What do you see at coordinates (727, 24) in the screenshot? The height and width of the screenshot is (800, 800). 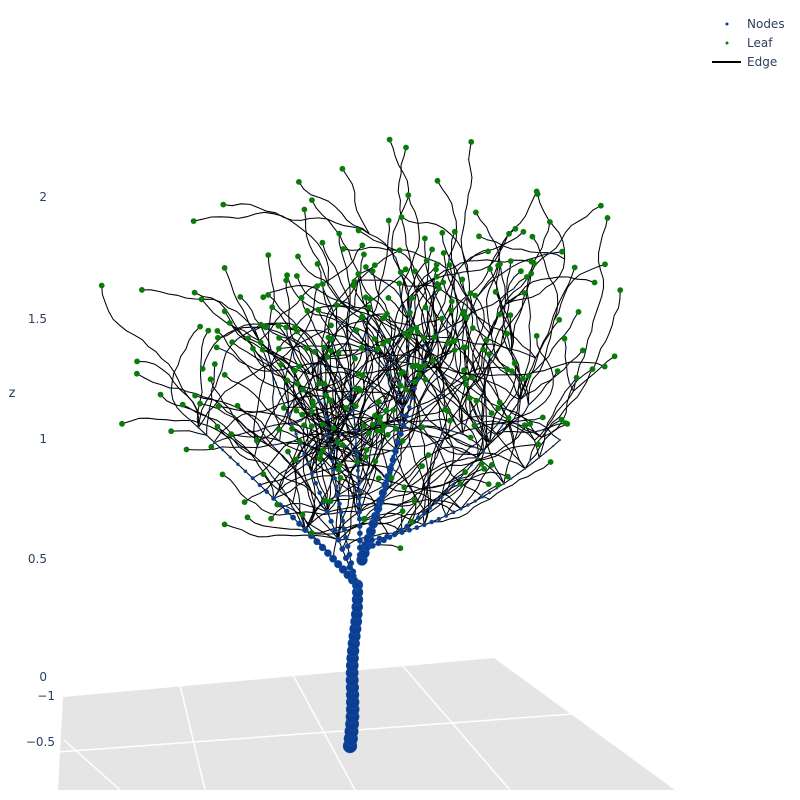 I see `legend-nodes-marker` at bounding box center [727, 24].